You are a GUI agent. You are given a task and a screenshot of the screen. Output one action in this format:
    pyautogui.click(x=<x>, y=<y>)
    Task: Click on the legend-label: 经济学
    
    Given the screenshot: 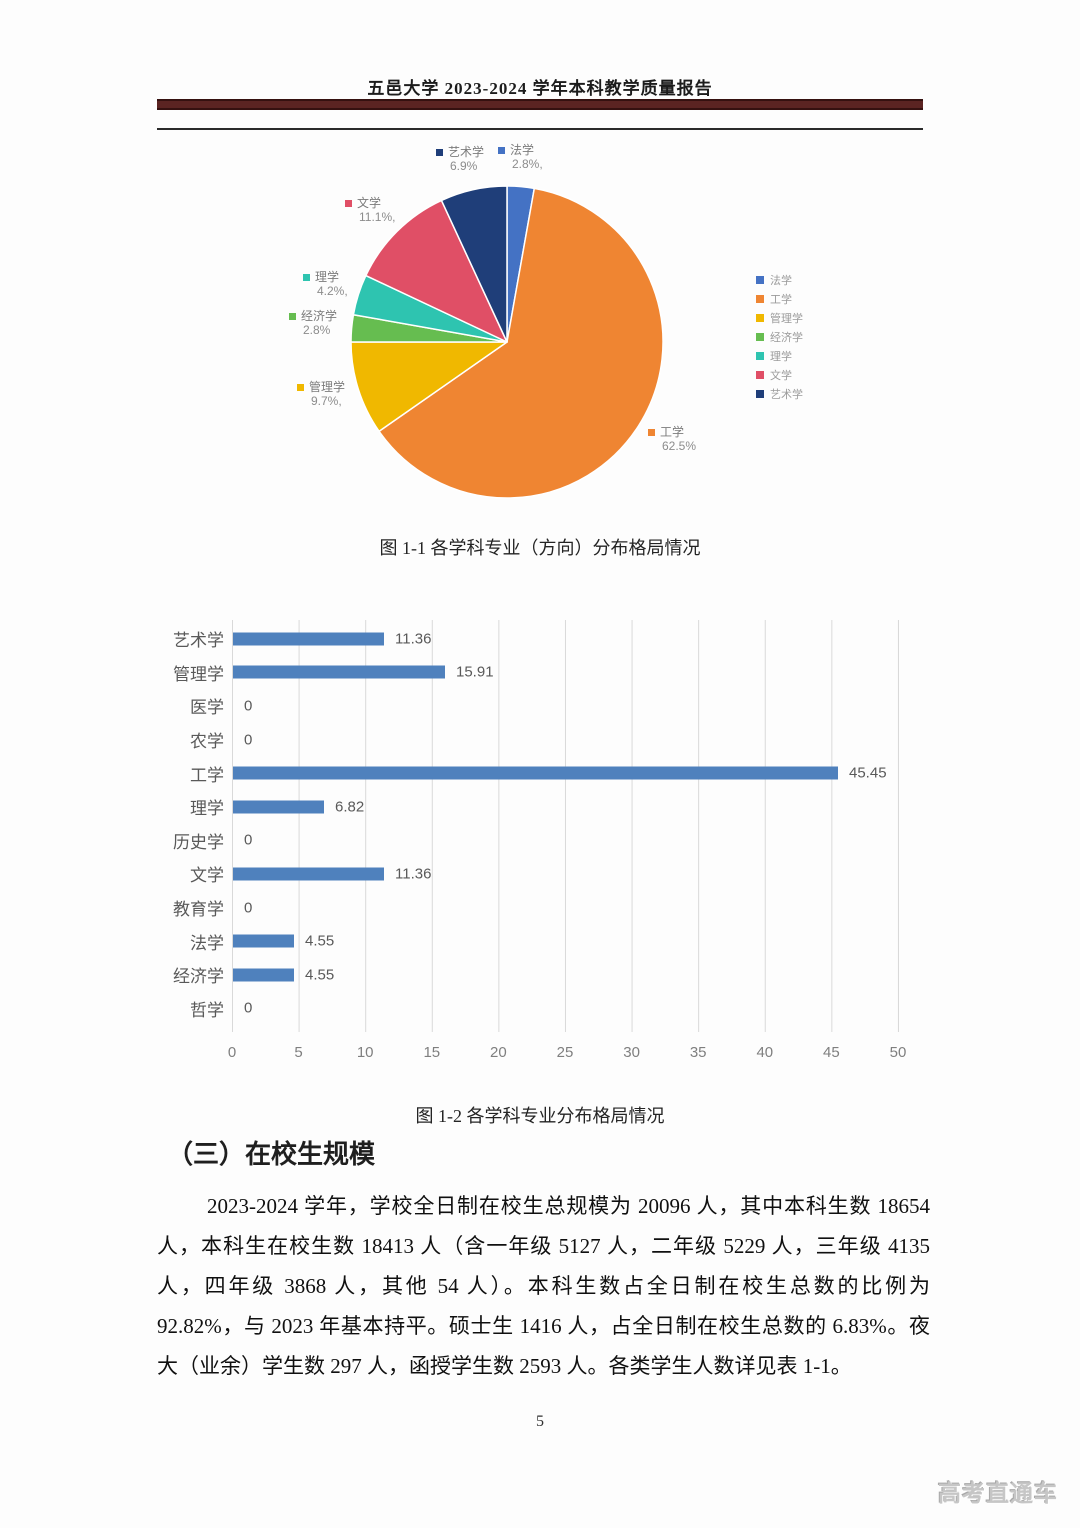 What is the action you would take?
    pyautogui.click(x=786, y=337)
    